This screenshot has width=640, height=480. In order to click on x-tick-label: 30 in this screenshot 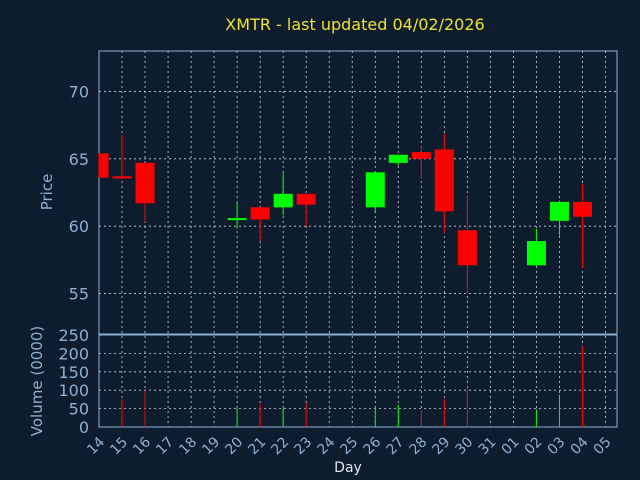, I will do `click(465, 446)`.